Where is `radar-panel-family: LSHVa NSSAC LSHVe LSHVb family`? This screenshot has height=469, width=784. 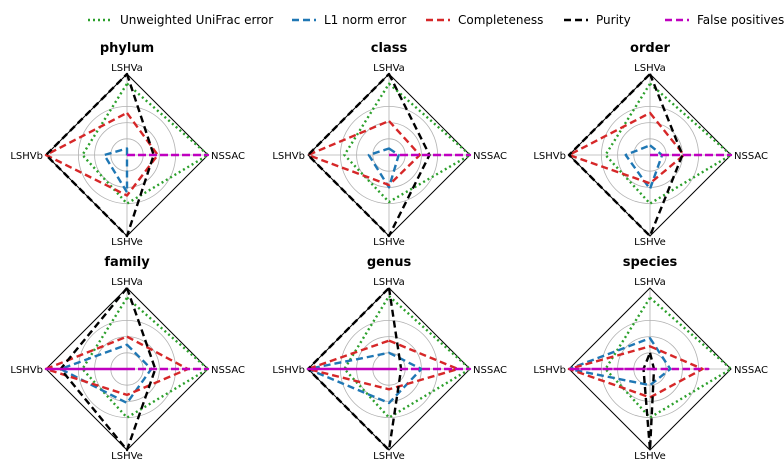
radar-panel-family: LSHVa NSSAC LSHVe LSHVb family is located at coordinates (127, 358).